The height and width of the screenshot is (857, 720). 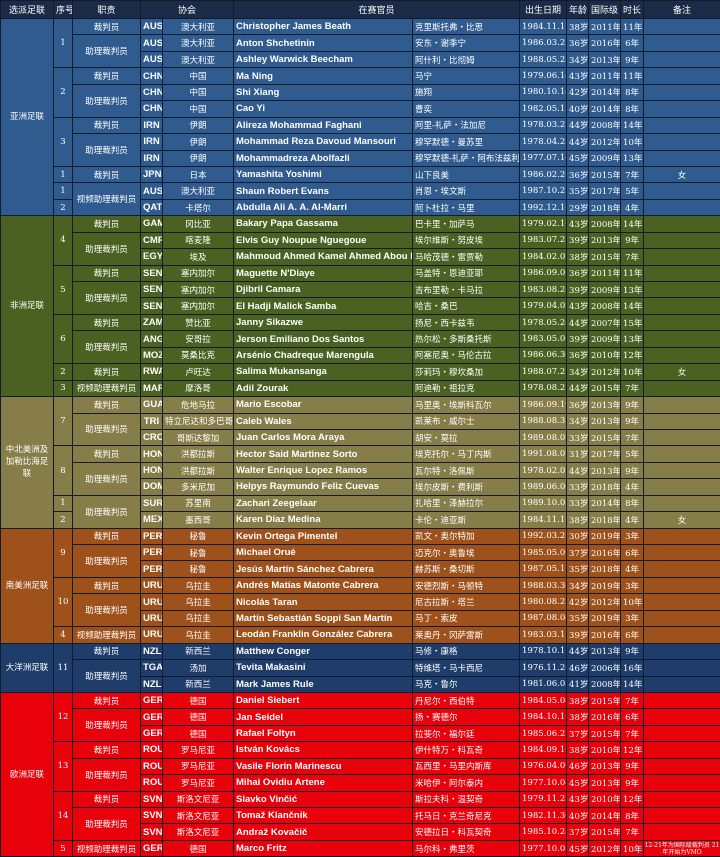 What do you see at coordinates (323, 552) in the screenshot?
I see `official-name-en: Michael Orué` at bounding box center [323, 552].